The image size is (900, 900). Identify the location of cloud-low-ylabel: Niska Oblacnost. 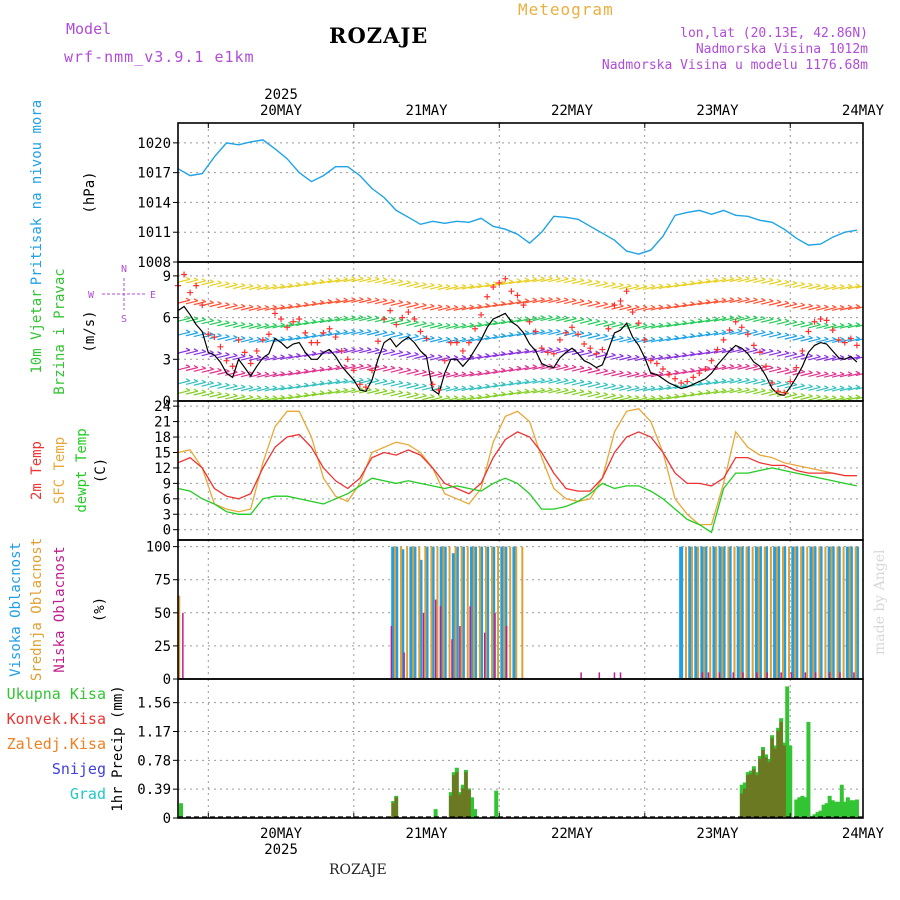
(60, 609).